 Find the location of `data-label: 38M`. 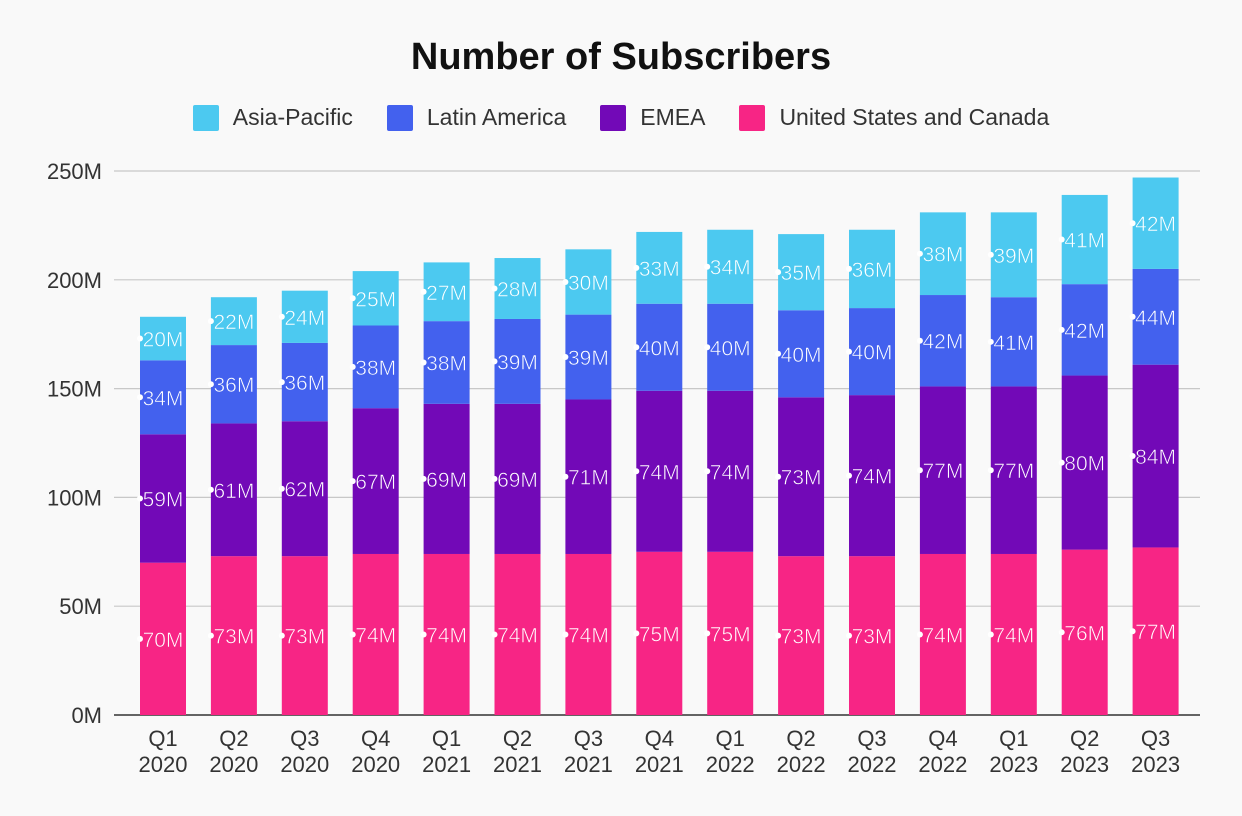

data-label: 38M is located at coordinates (942, 255).